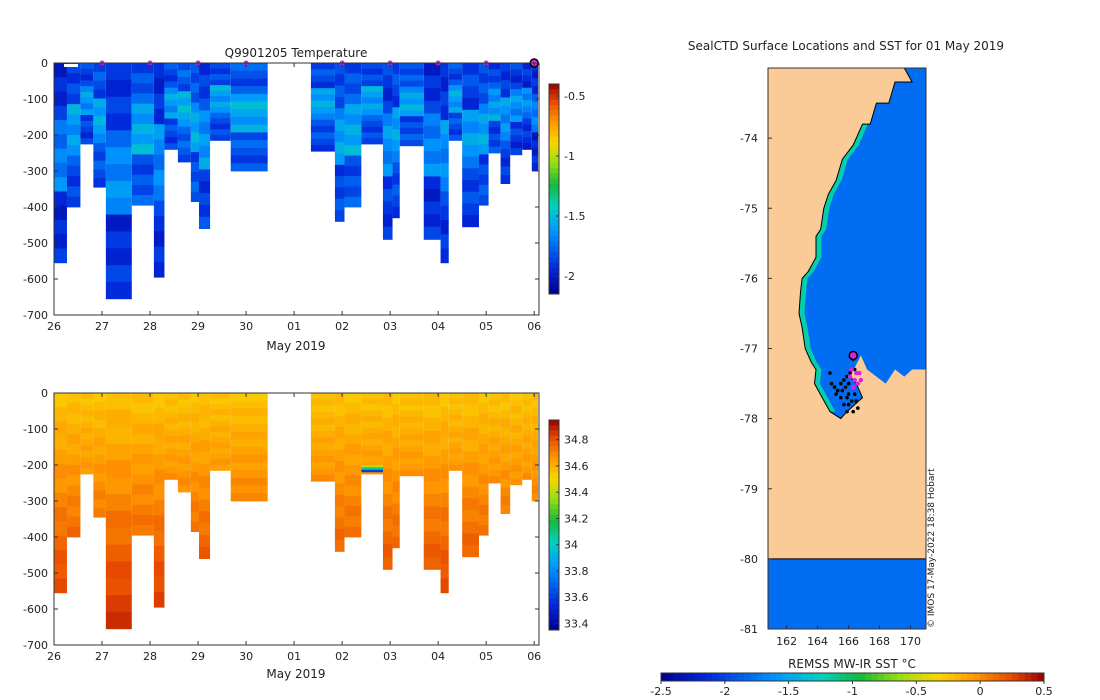  Describe the element at coordinates (568, 525) in the screenshot. I see `salinity-colorbar: 34.8 34.6 34.4 34.2 34 33.8 33.6 33.4` at that location.